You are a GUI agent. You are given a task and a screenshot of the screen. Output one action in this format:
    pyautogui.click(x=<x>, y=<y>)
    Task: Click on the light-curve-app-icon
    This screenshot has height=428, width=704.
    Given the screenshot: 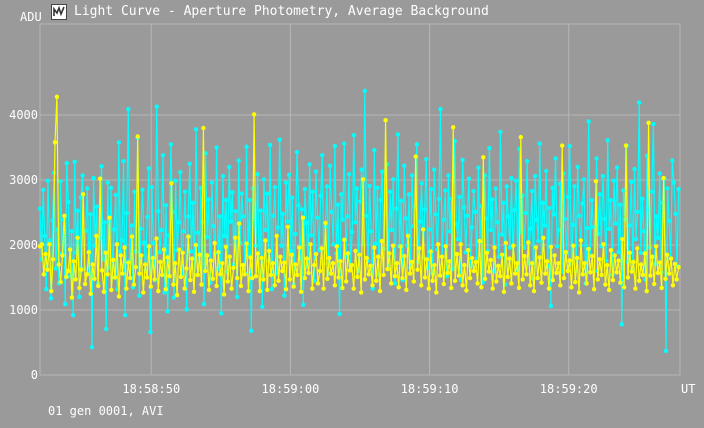 What is the action you would take?
    pyautogui.click(x=59, y=12)
    